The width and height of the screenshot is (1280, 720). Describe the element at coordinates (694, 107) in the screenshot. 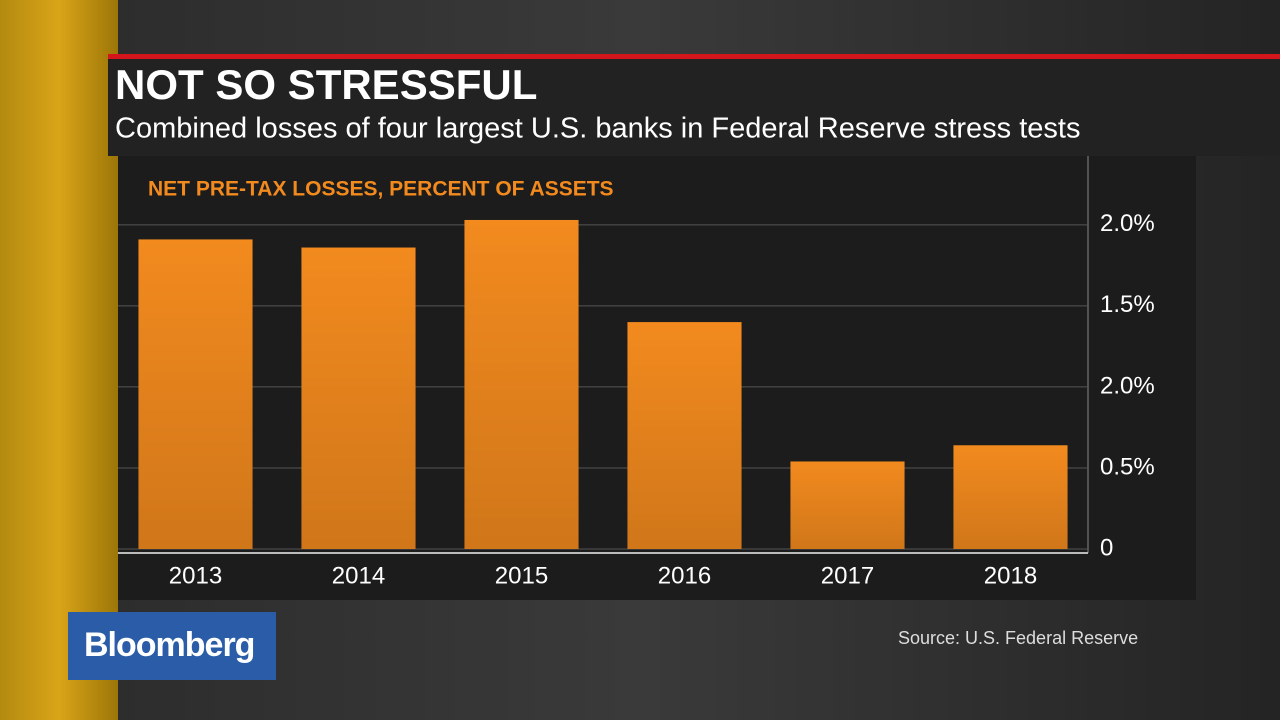

I see `title-panel` at that location.